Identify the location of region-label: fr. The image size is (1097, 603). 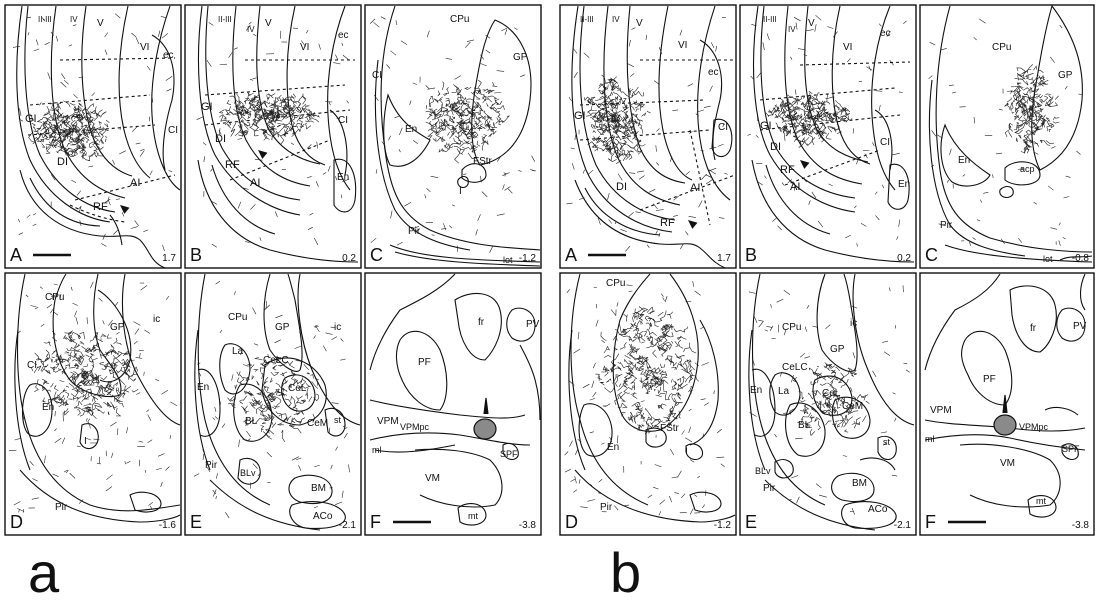
(1033, 328).